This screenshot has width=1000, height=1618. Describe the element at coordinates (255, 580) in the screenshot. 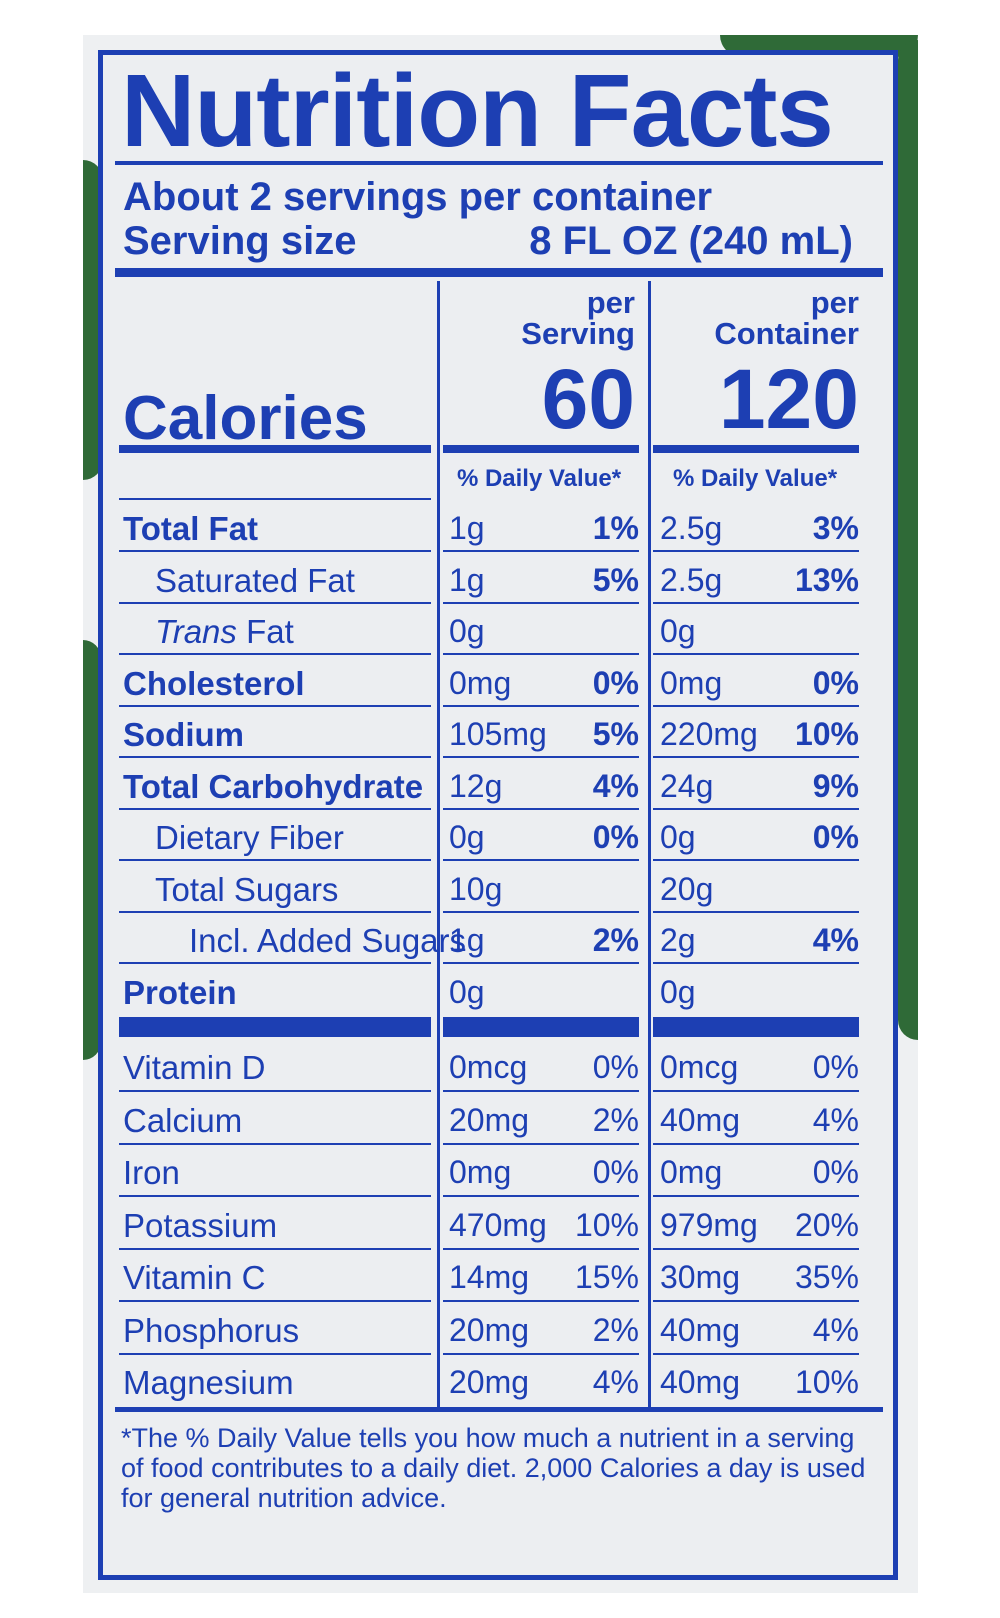

I see `nutrient-name-text: Saturated Fat` at that location.